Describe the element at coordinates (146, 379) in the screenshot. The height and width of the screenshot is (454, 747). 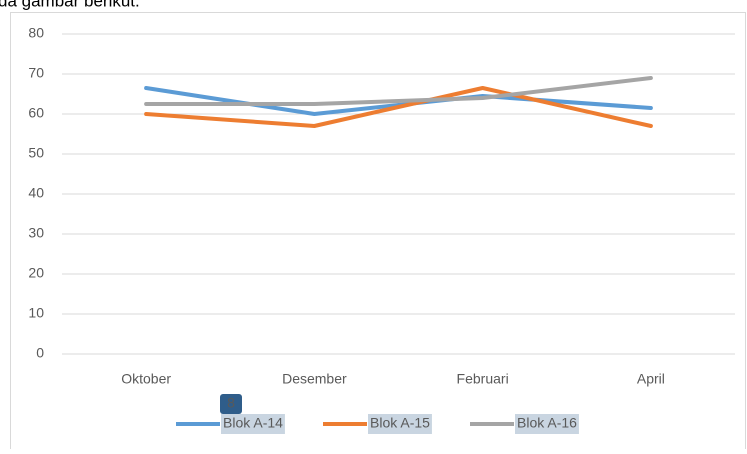
I see `x-tick-label: Oktober` at that location.